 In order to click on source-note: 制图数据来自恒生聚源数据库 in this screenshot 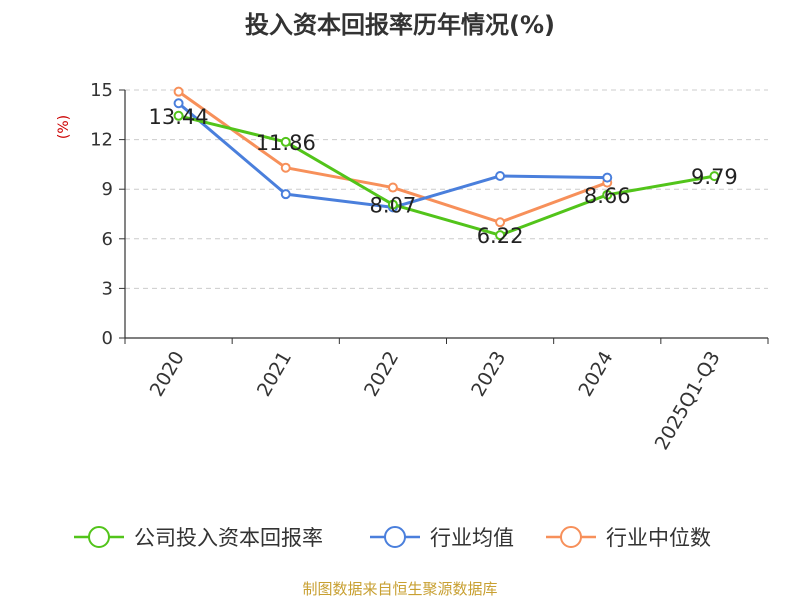, I will do `click(399, 589)`.